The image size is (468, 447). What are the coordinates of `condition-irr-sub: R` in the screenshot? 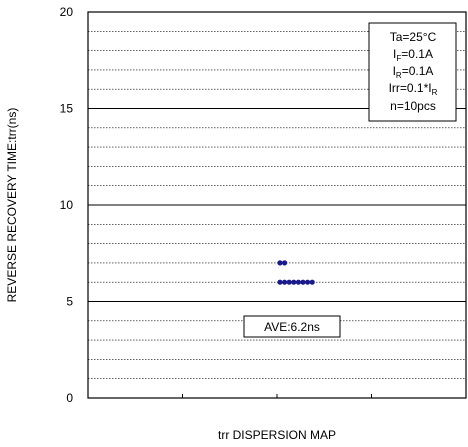 It's located at (435, 92).